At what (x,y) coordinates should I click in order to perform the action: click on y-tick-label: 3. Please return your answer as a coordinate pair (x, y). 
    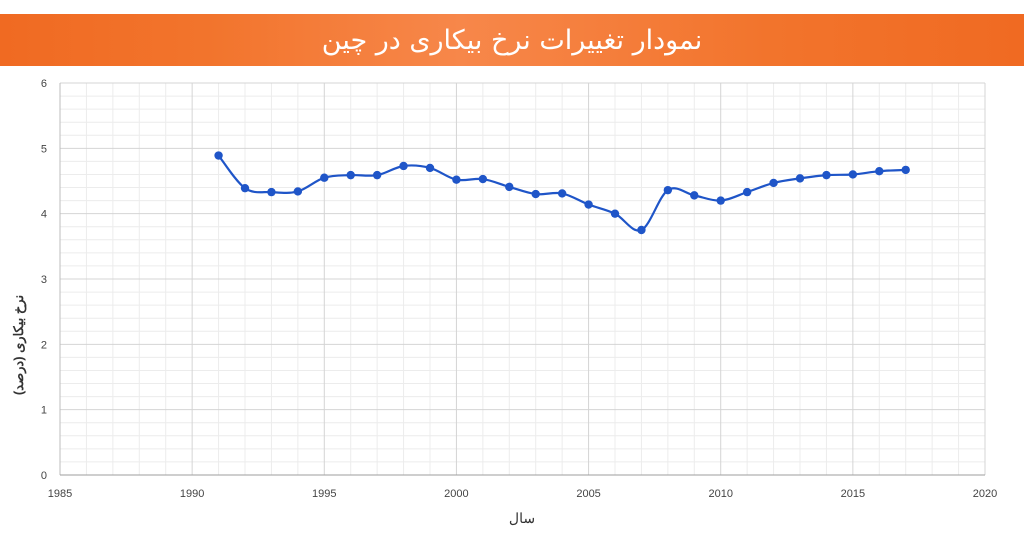
    Looking at the image, I should click on (44, 280).